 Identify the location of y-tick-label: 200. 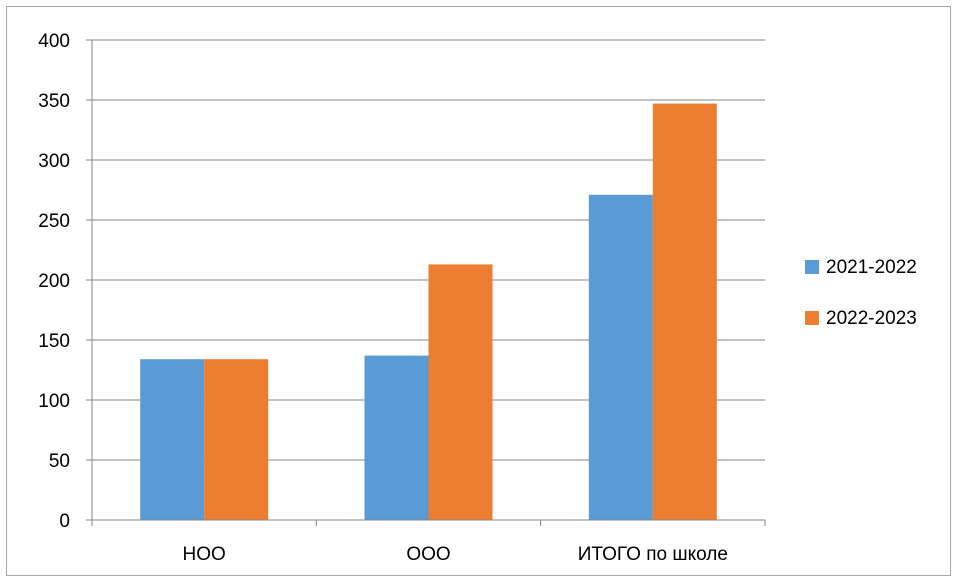
(54, 281).